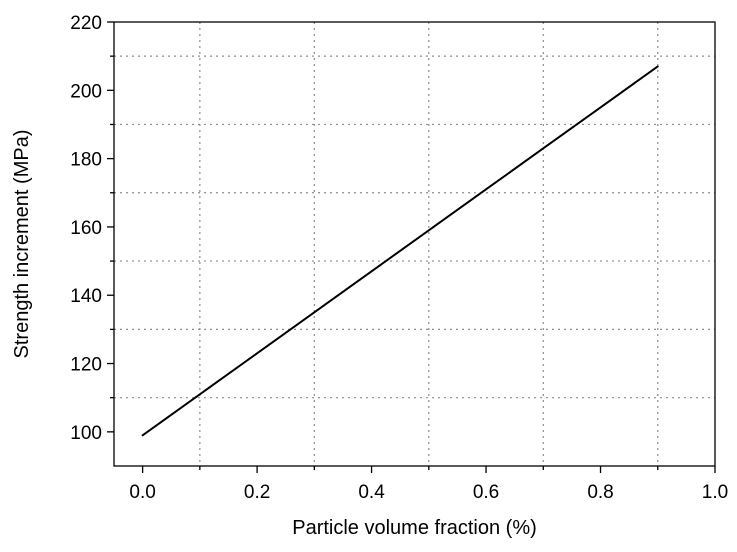  What do you see at coordinates (86, 91) in the screenshot?
I see `y-tick-label: 200` at bounding box center [86, 91].